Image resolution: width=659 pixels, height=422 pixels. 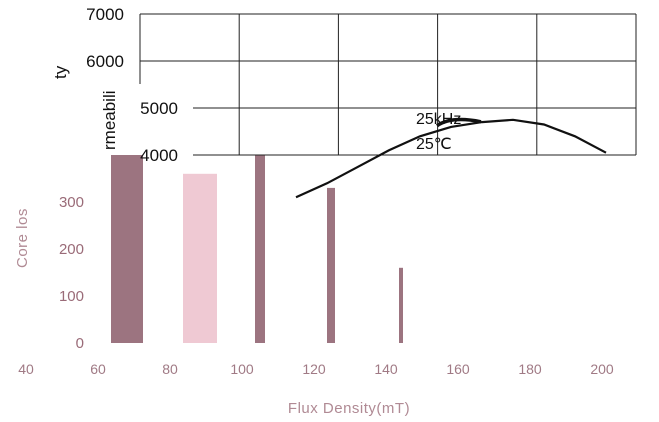 What do you see at coordinates (26, 369) in the screenshot?
I see `flux-density-x-tick-label: 40` at bounding box center [26, 369].